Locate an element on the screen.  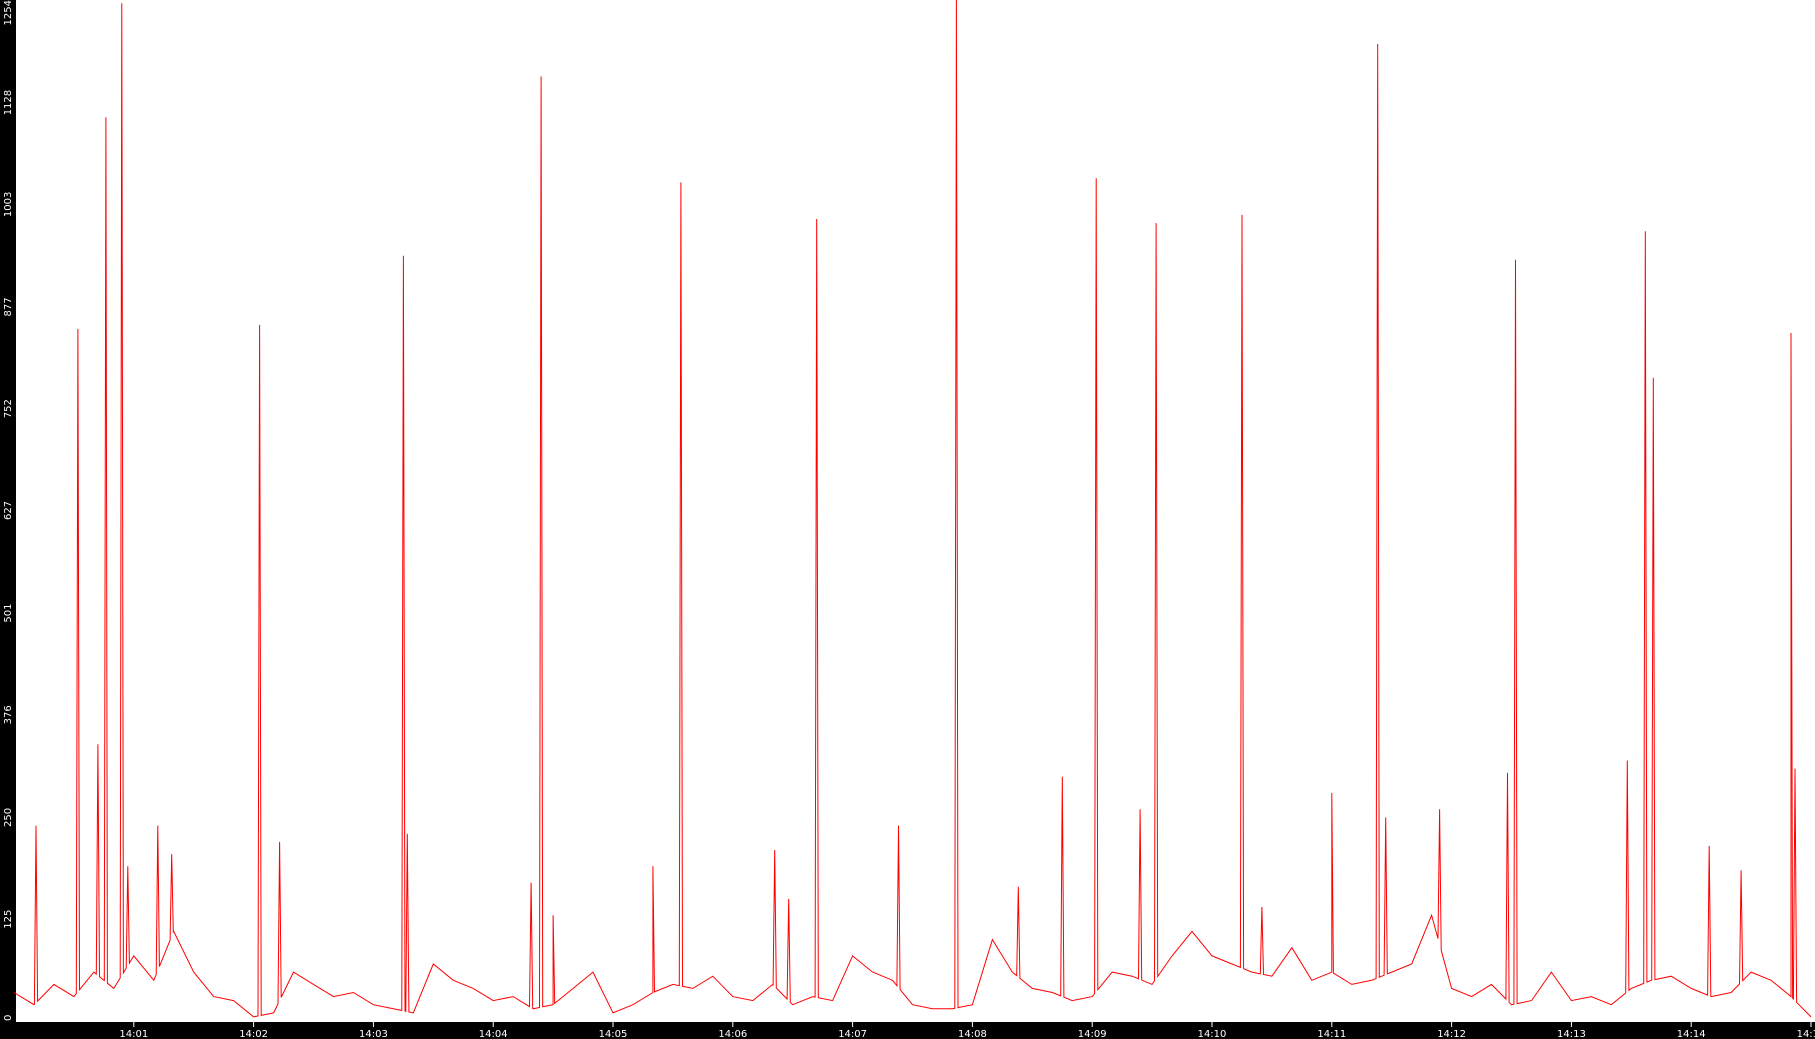
x-tick-label: 14:15 is located at coordinates (1806, 1034).